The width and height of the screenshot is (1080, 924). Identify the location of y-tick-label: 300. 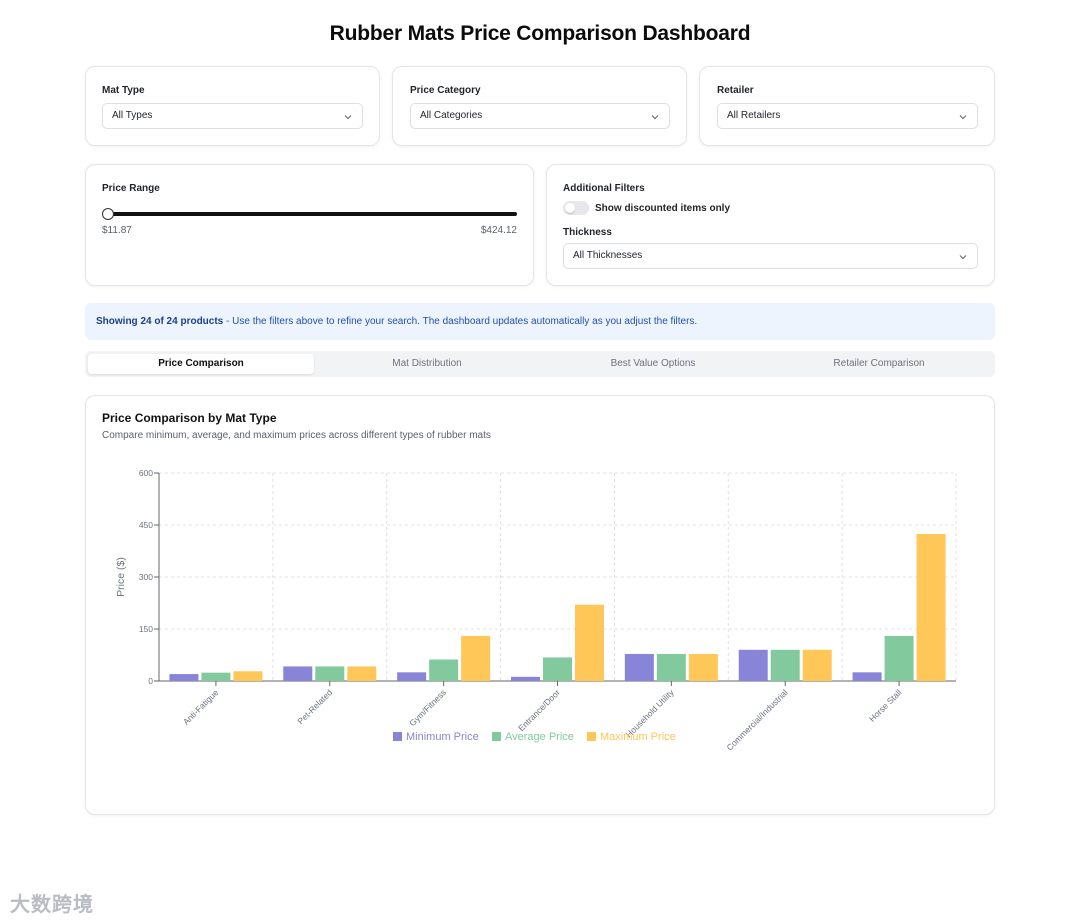
(146, 577).